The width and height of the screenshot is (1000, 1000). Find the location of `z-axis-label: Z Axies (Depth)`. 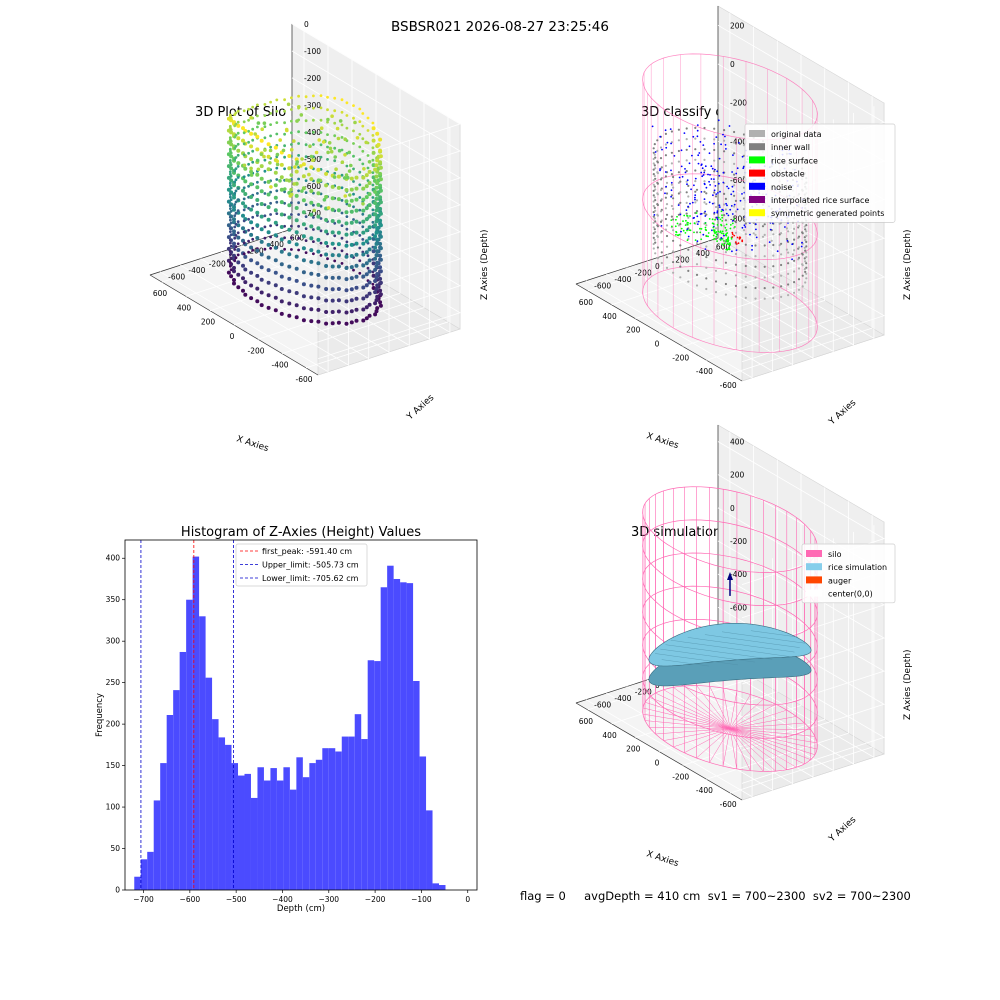

z-axis-label: Z Axies (Depth) is located at coordinates (908, 684).